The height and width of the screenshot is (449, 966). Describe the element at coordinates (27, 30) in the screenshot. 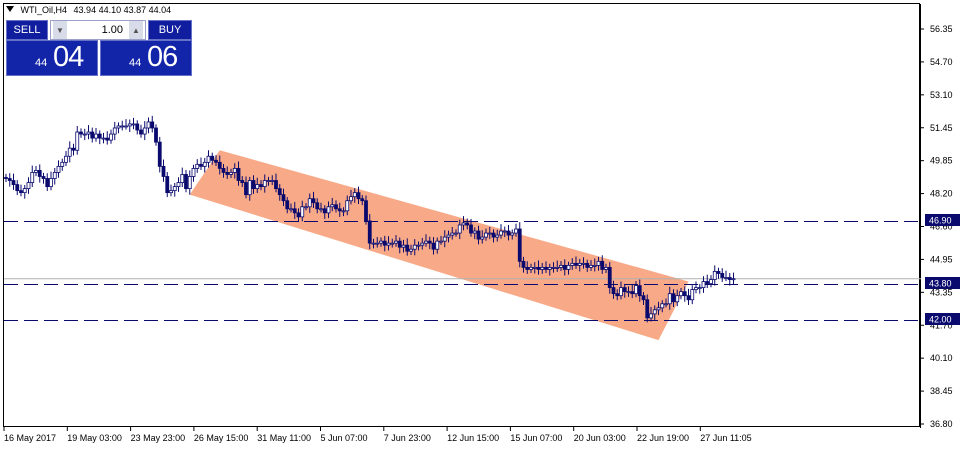

I see `sell-button: SELL` at that location.